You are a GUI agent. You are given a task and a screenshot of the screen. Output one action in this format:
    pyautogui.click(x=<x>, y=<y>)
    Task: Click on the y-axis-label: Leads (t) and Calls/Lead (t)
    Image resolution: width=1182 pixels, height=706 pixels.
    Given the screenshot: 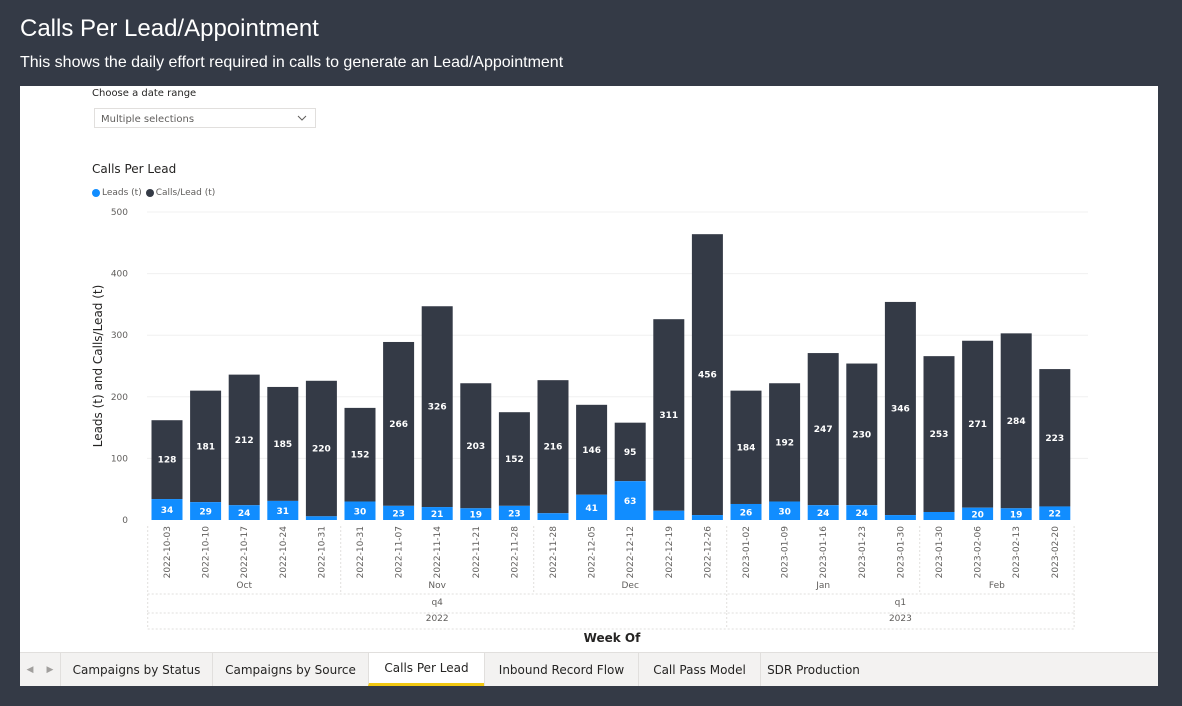 What is the action you would take?
    pyautogui.click(x=98, y=366)
    